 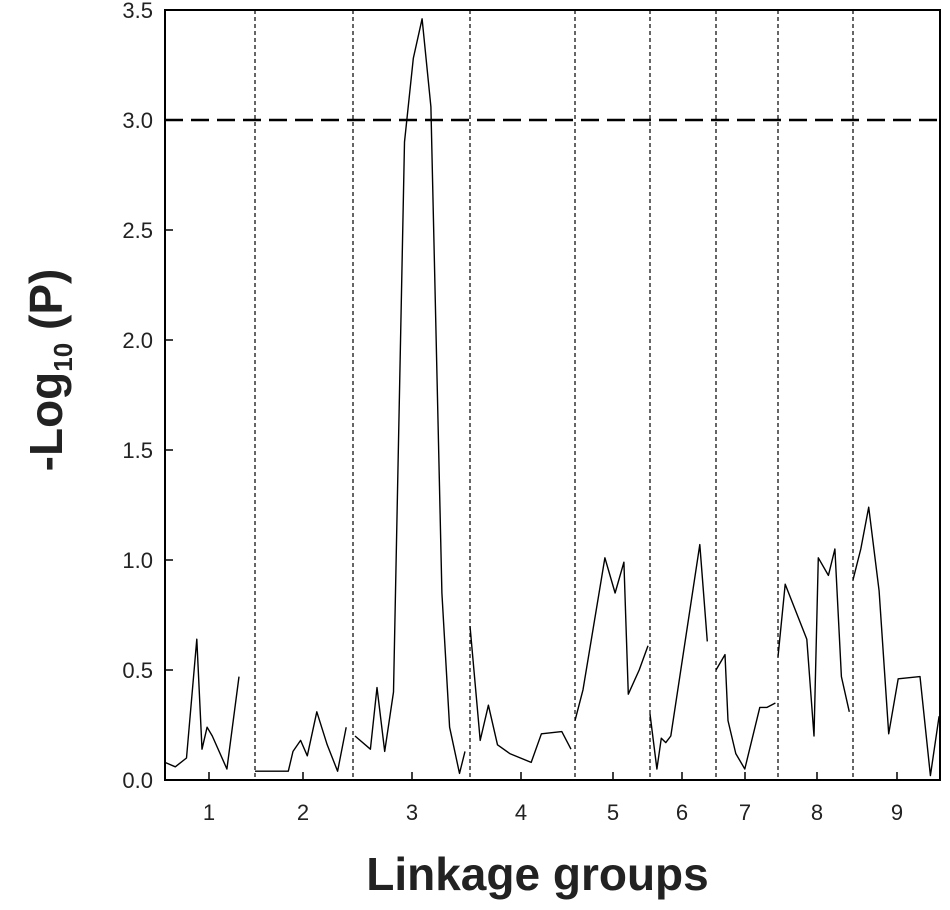 What do you see at coordinates (745, 812) in the screenshot?
I see `x-tick-label: 7` at bounding box center [745, 812].